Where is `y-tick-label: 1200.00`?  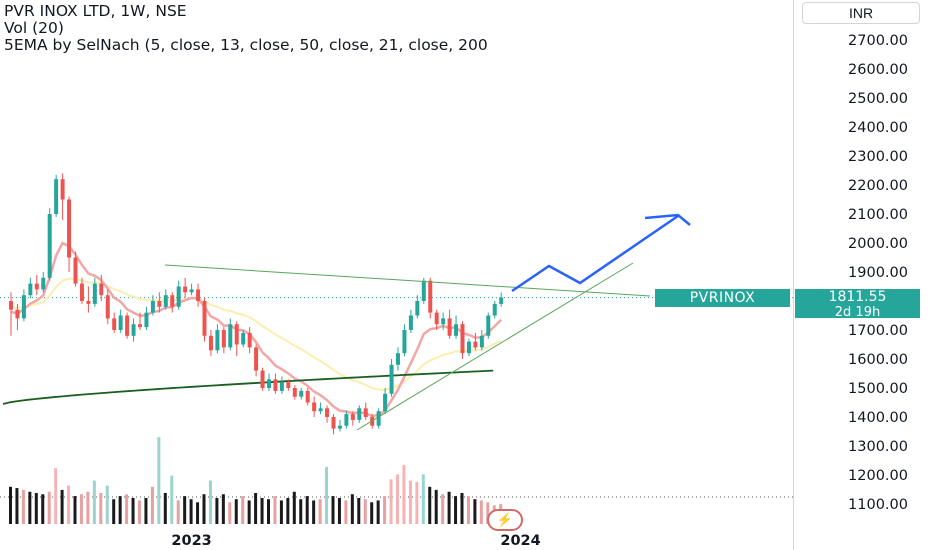 y-tick-label: 1200.00 is located at coordinates (878, 476).